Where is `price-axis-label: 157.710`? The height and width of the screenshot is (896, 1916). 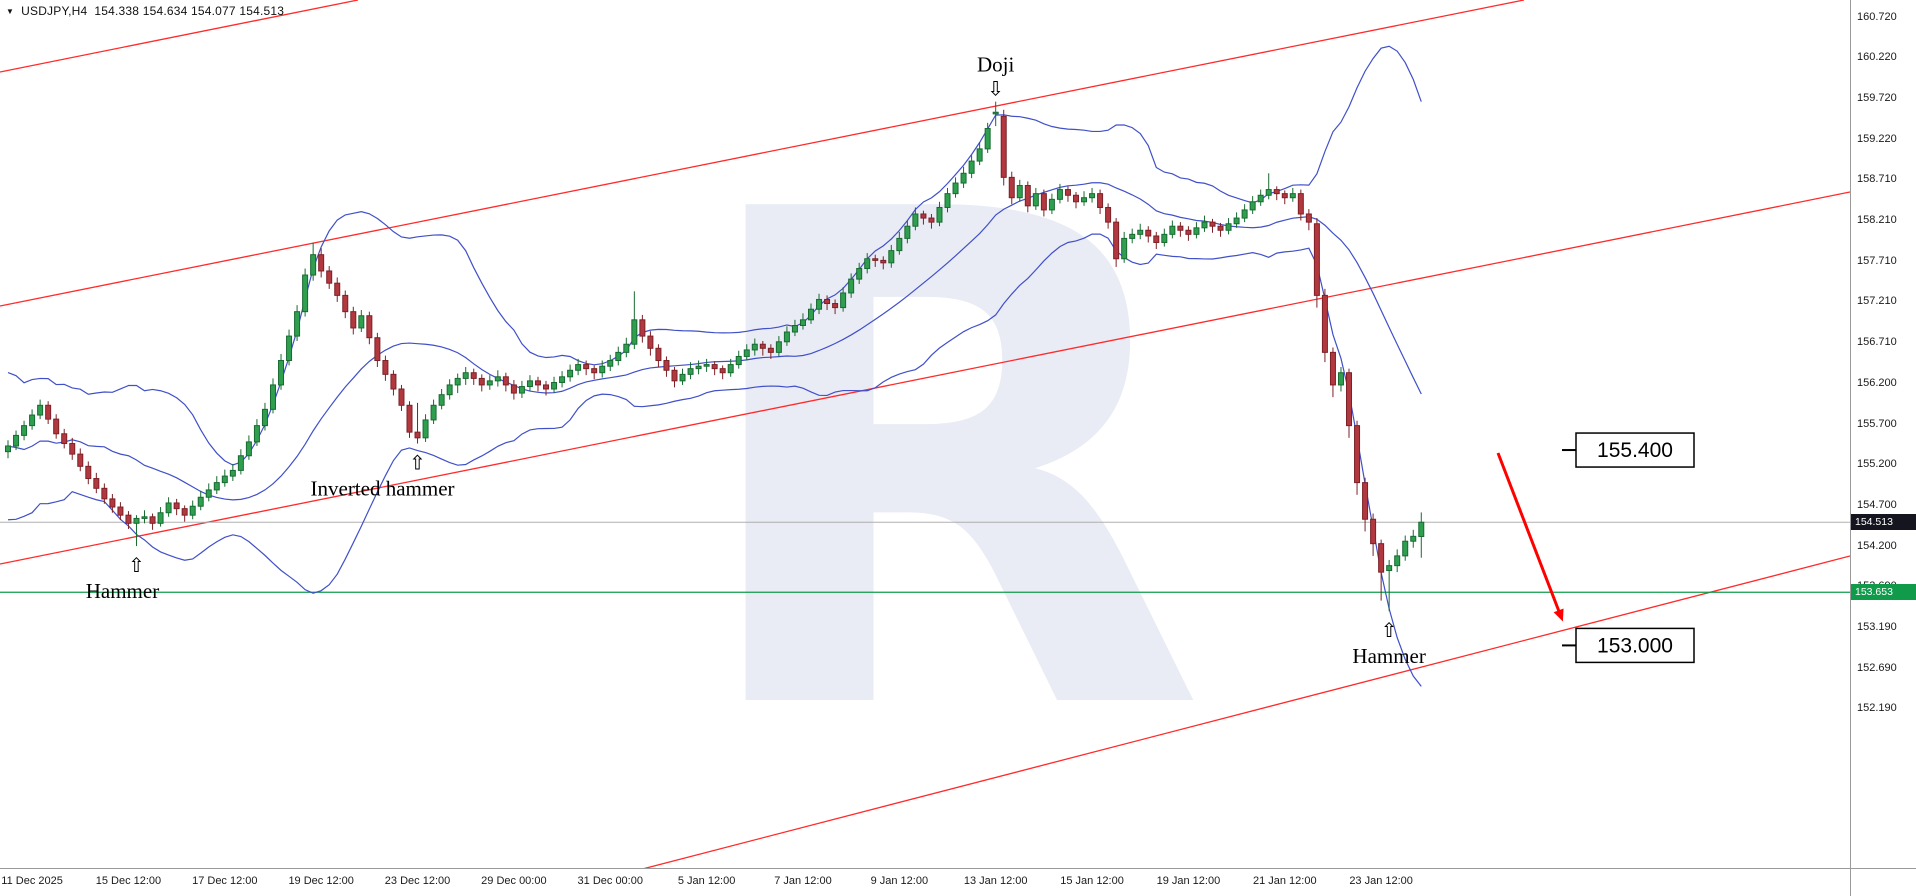
price-axis-label: 157.710 is located at coordinates (1877, 260).